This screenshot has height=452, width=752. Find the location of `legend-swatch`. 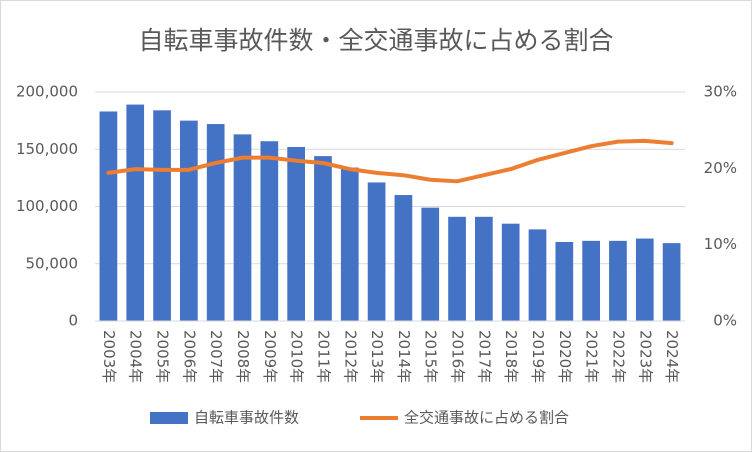

legend-swatch is located at coordinates (169, 418).